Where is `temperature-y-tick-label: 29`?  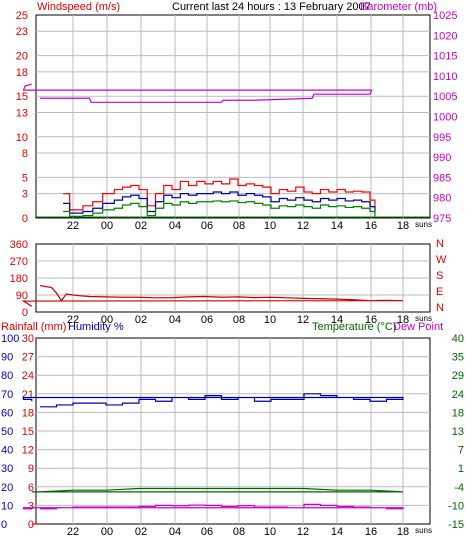
temperature-y-tick-label: 29 is located at coordinates (458, 376).